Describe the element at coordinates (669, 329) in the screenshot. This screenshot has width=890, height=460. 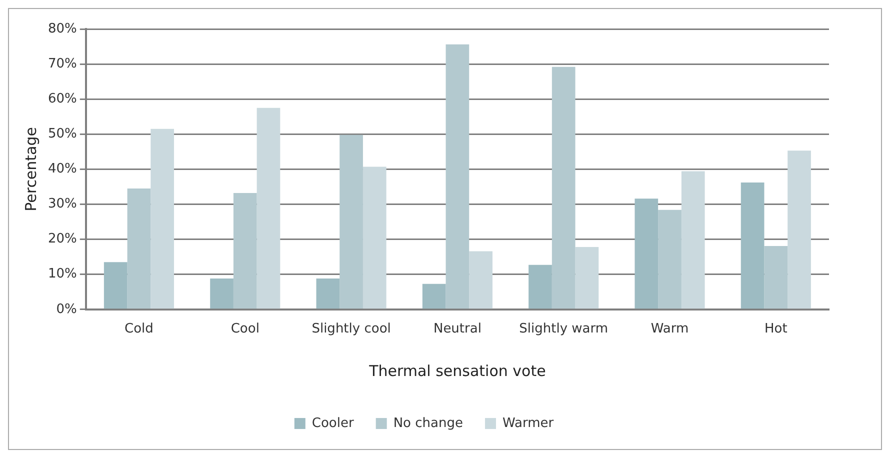
I see `x-tick-label: Warm` at that location.